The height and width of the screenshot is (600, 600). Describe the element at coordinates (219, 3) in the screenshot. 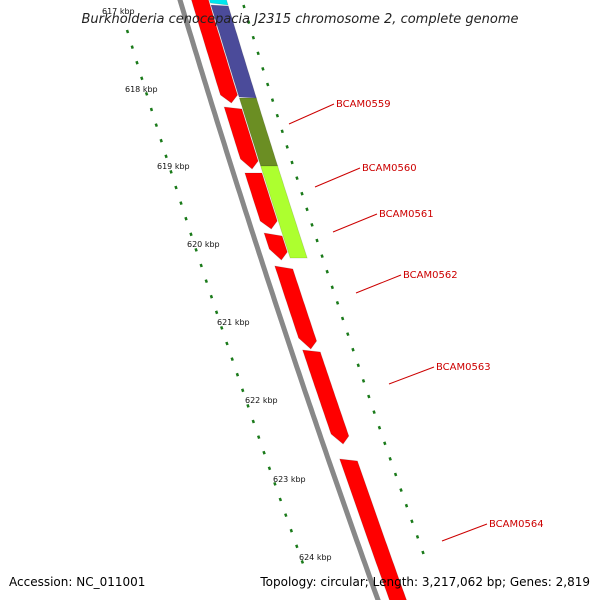

I see `cyan-feature-block` at that location.